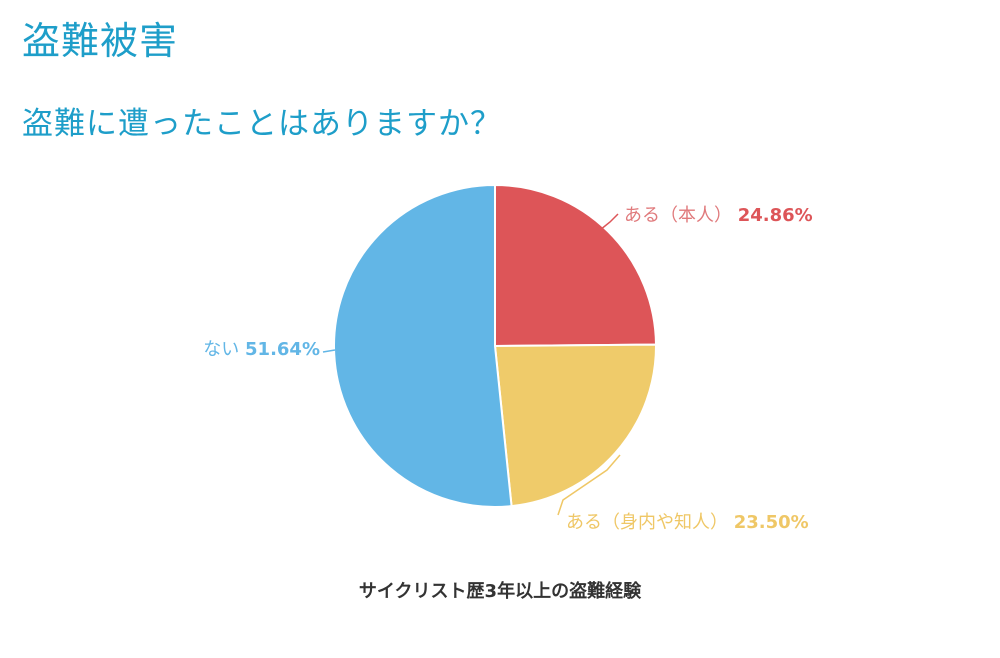 Image resolution: width=1000 pixels, height=658 pixels. Describe the element at coordinates (262, 124) in the screenshot. I see `question-heading: 盗難に遭ったことはありますか？` at that location.